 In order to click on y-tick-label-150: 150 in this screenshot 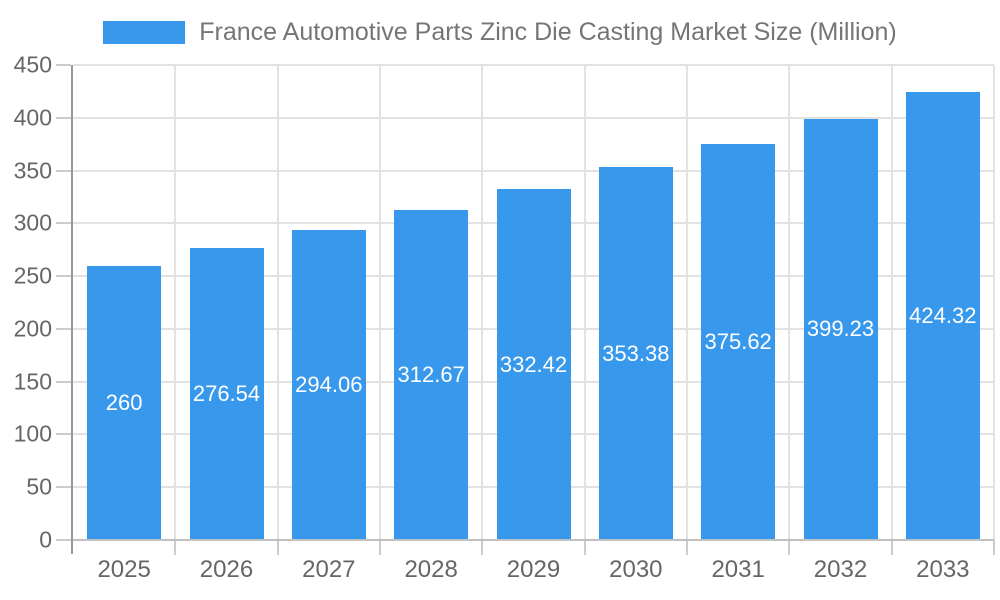, I will do `click(32, 381)`.